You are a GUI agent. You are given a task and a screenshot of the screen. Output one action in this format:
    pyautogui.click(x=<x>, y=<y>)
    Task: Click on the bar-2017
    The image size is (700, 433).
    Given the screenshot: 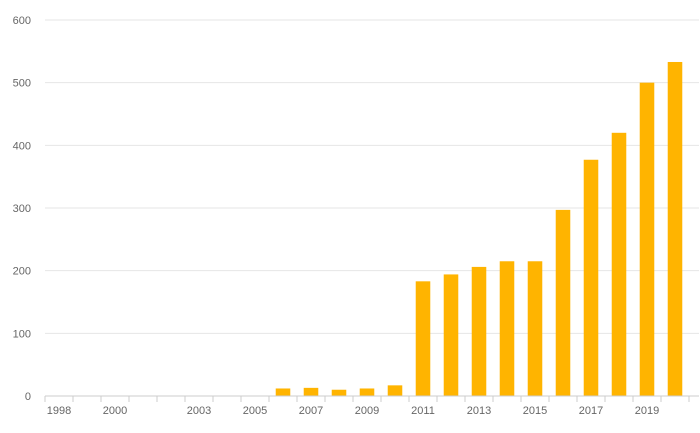 What is the action you would take?
    pyautogui.click(x=591, y=277)
    